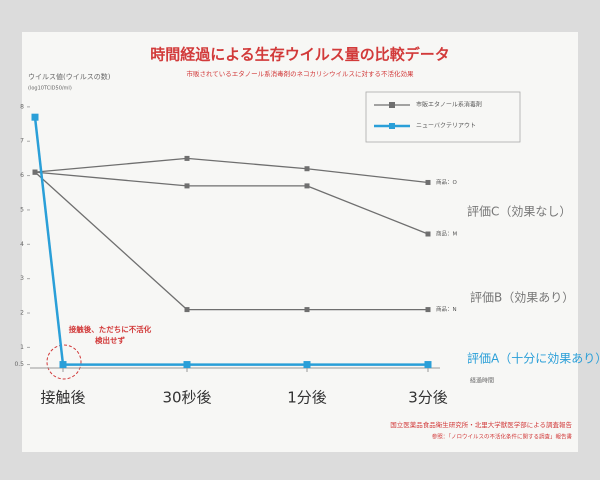 Image resolution: width=600 pixels, height=484 pixels. Describe the element at coordinates (22, 313) in the screenshot. I see `y-tick-label: 2` at that location.